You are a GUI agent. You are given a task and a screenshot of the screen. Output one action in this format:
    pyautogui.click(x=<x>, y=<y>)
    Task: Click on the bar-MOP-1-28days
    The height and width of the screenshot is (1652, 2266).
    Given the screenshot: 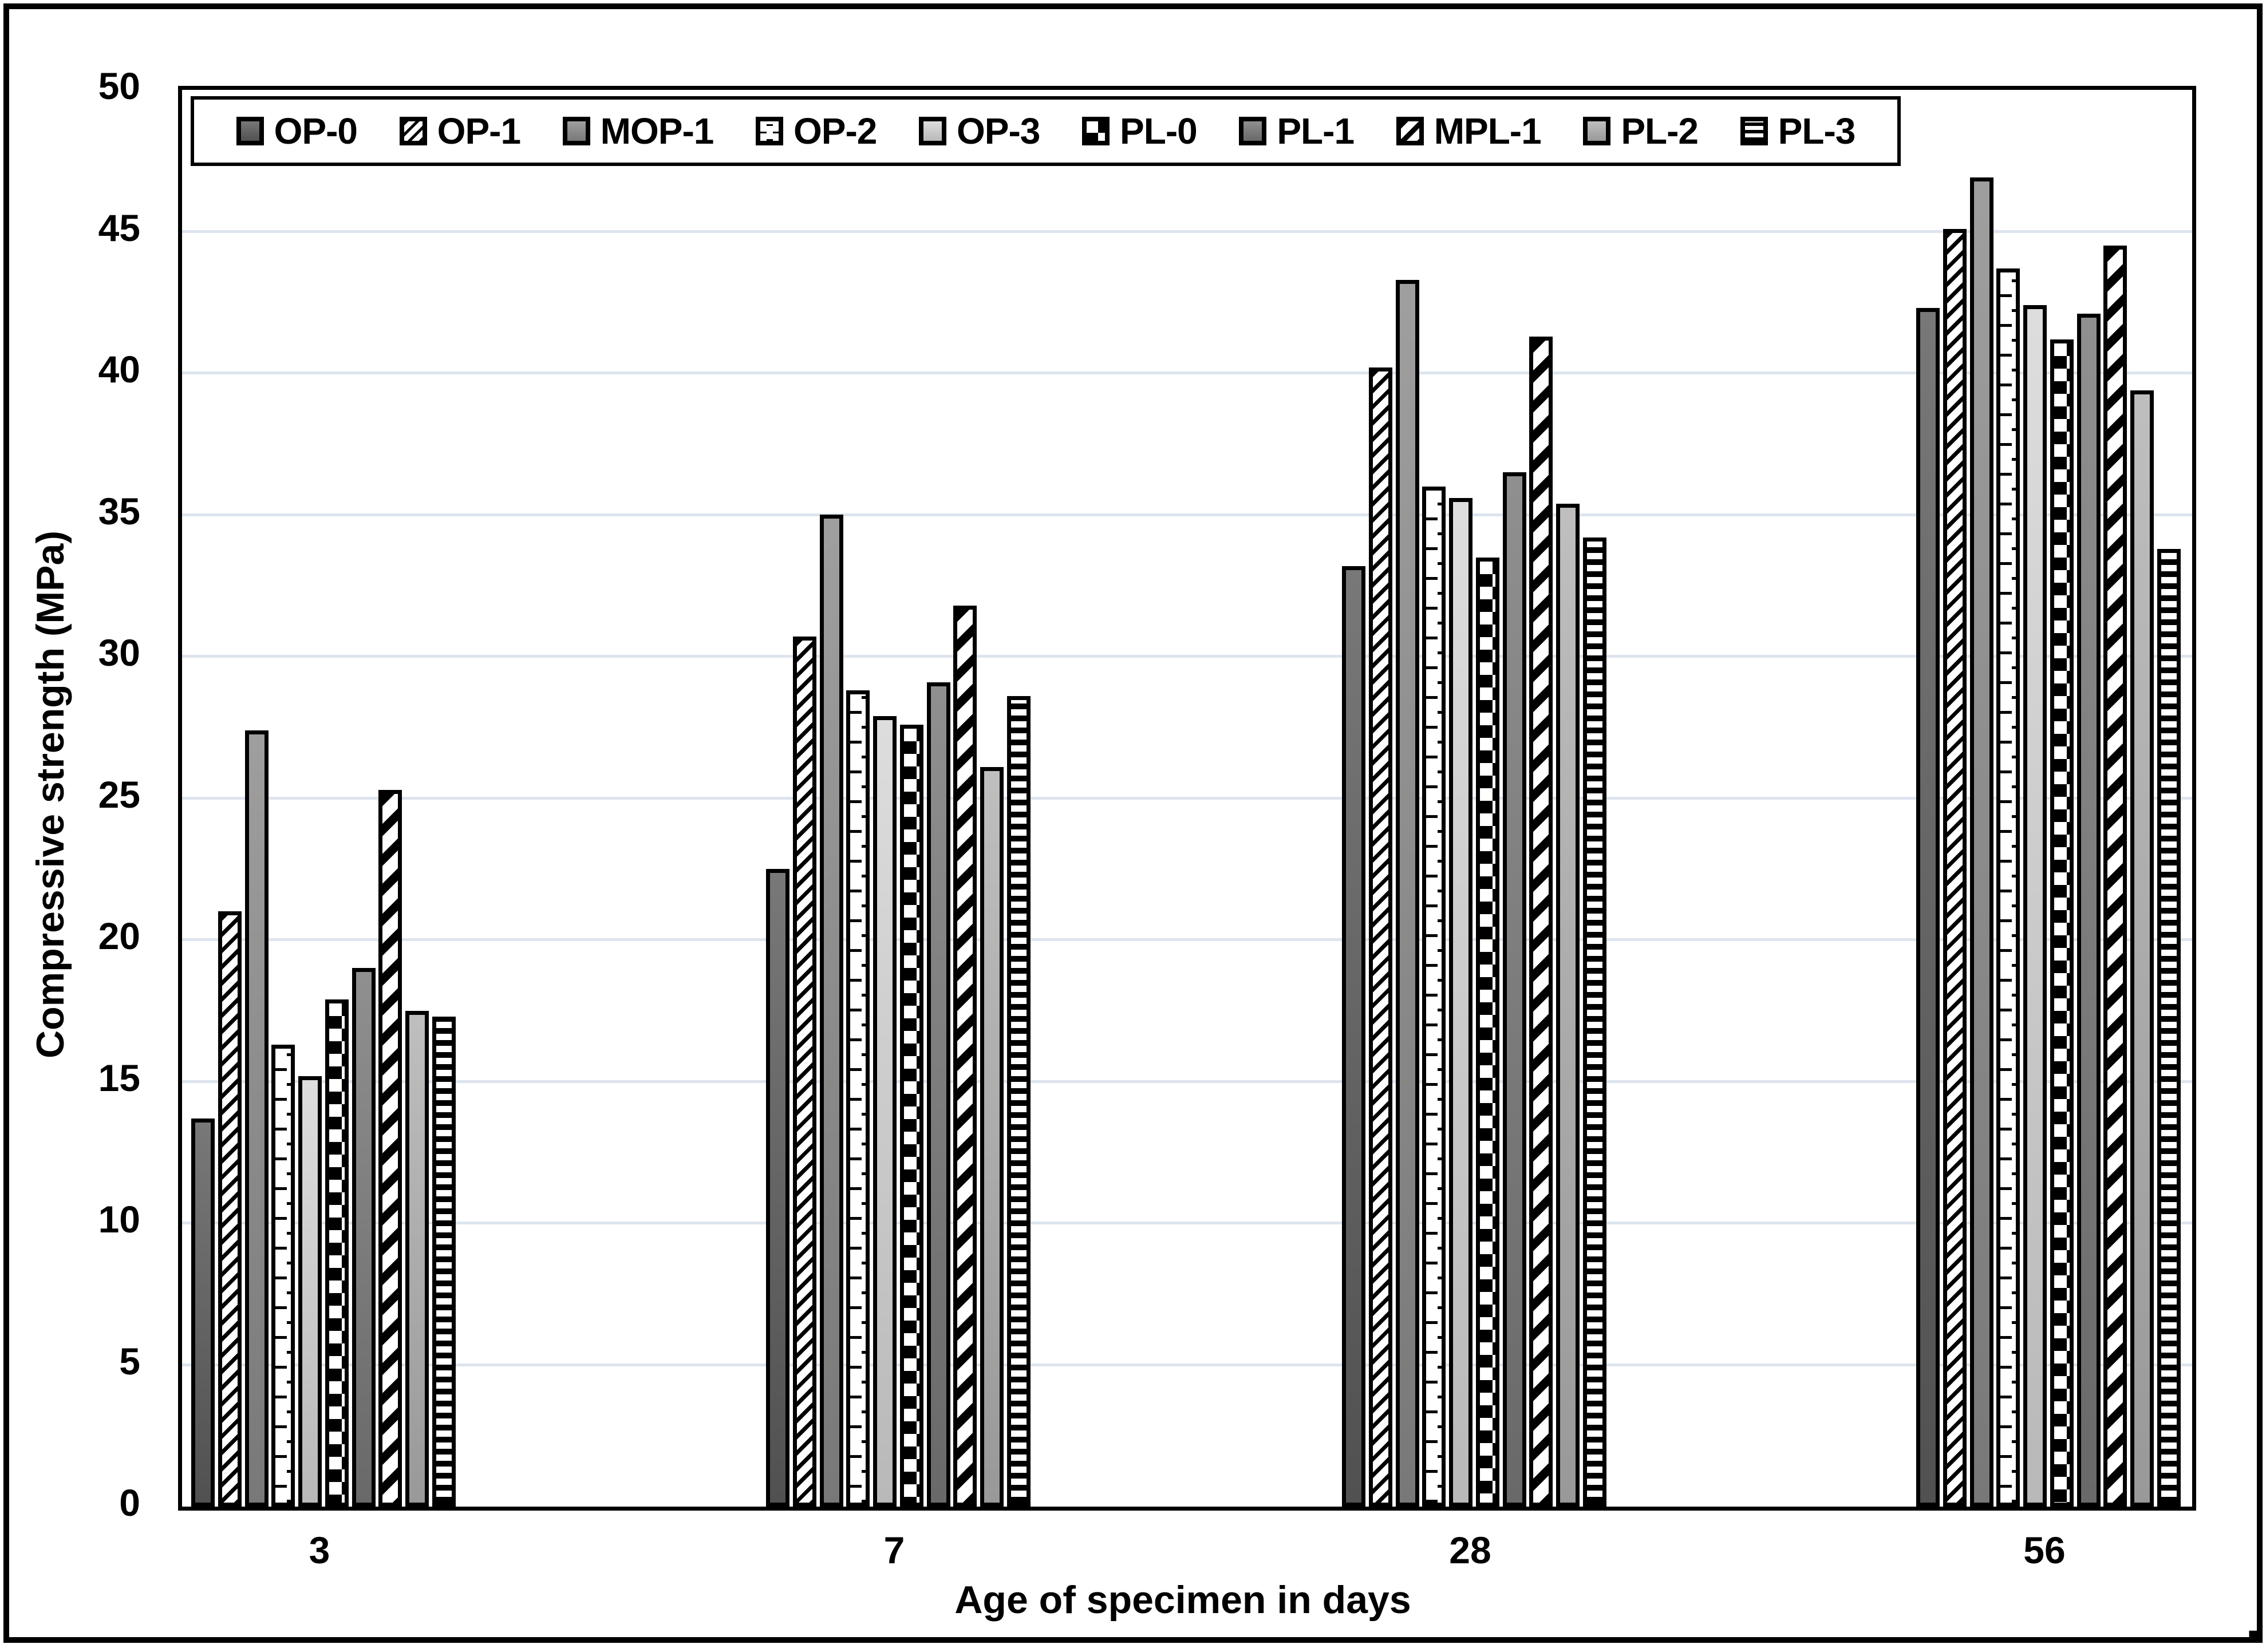 What is the action you would take?
    pyautogui.click(x=1407, y=893)
    